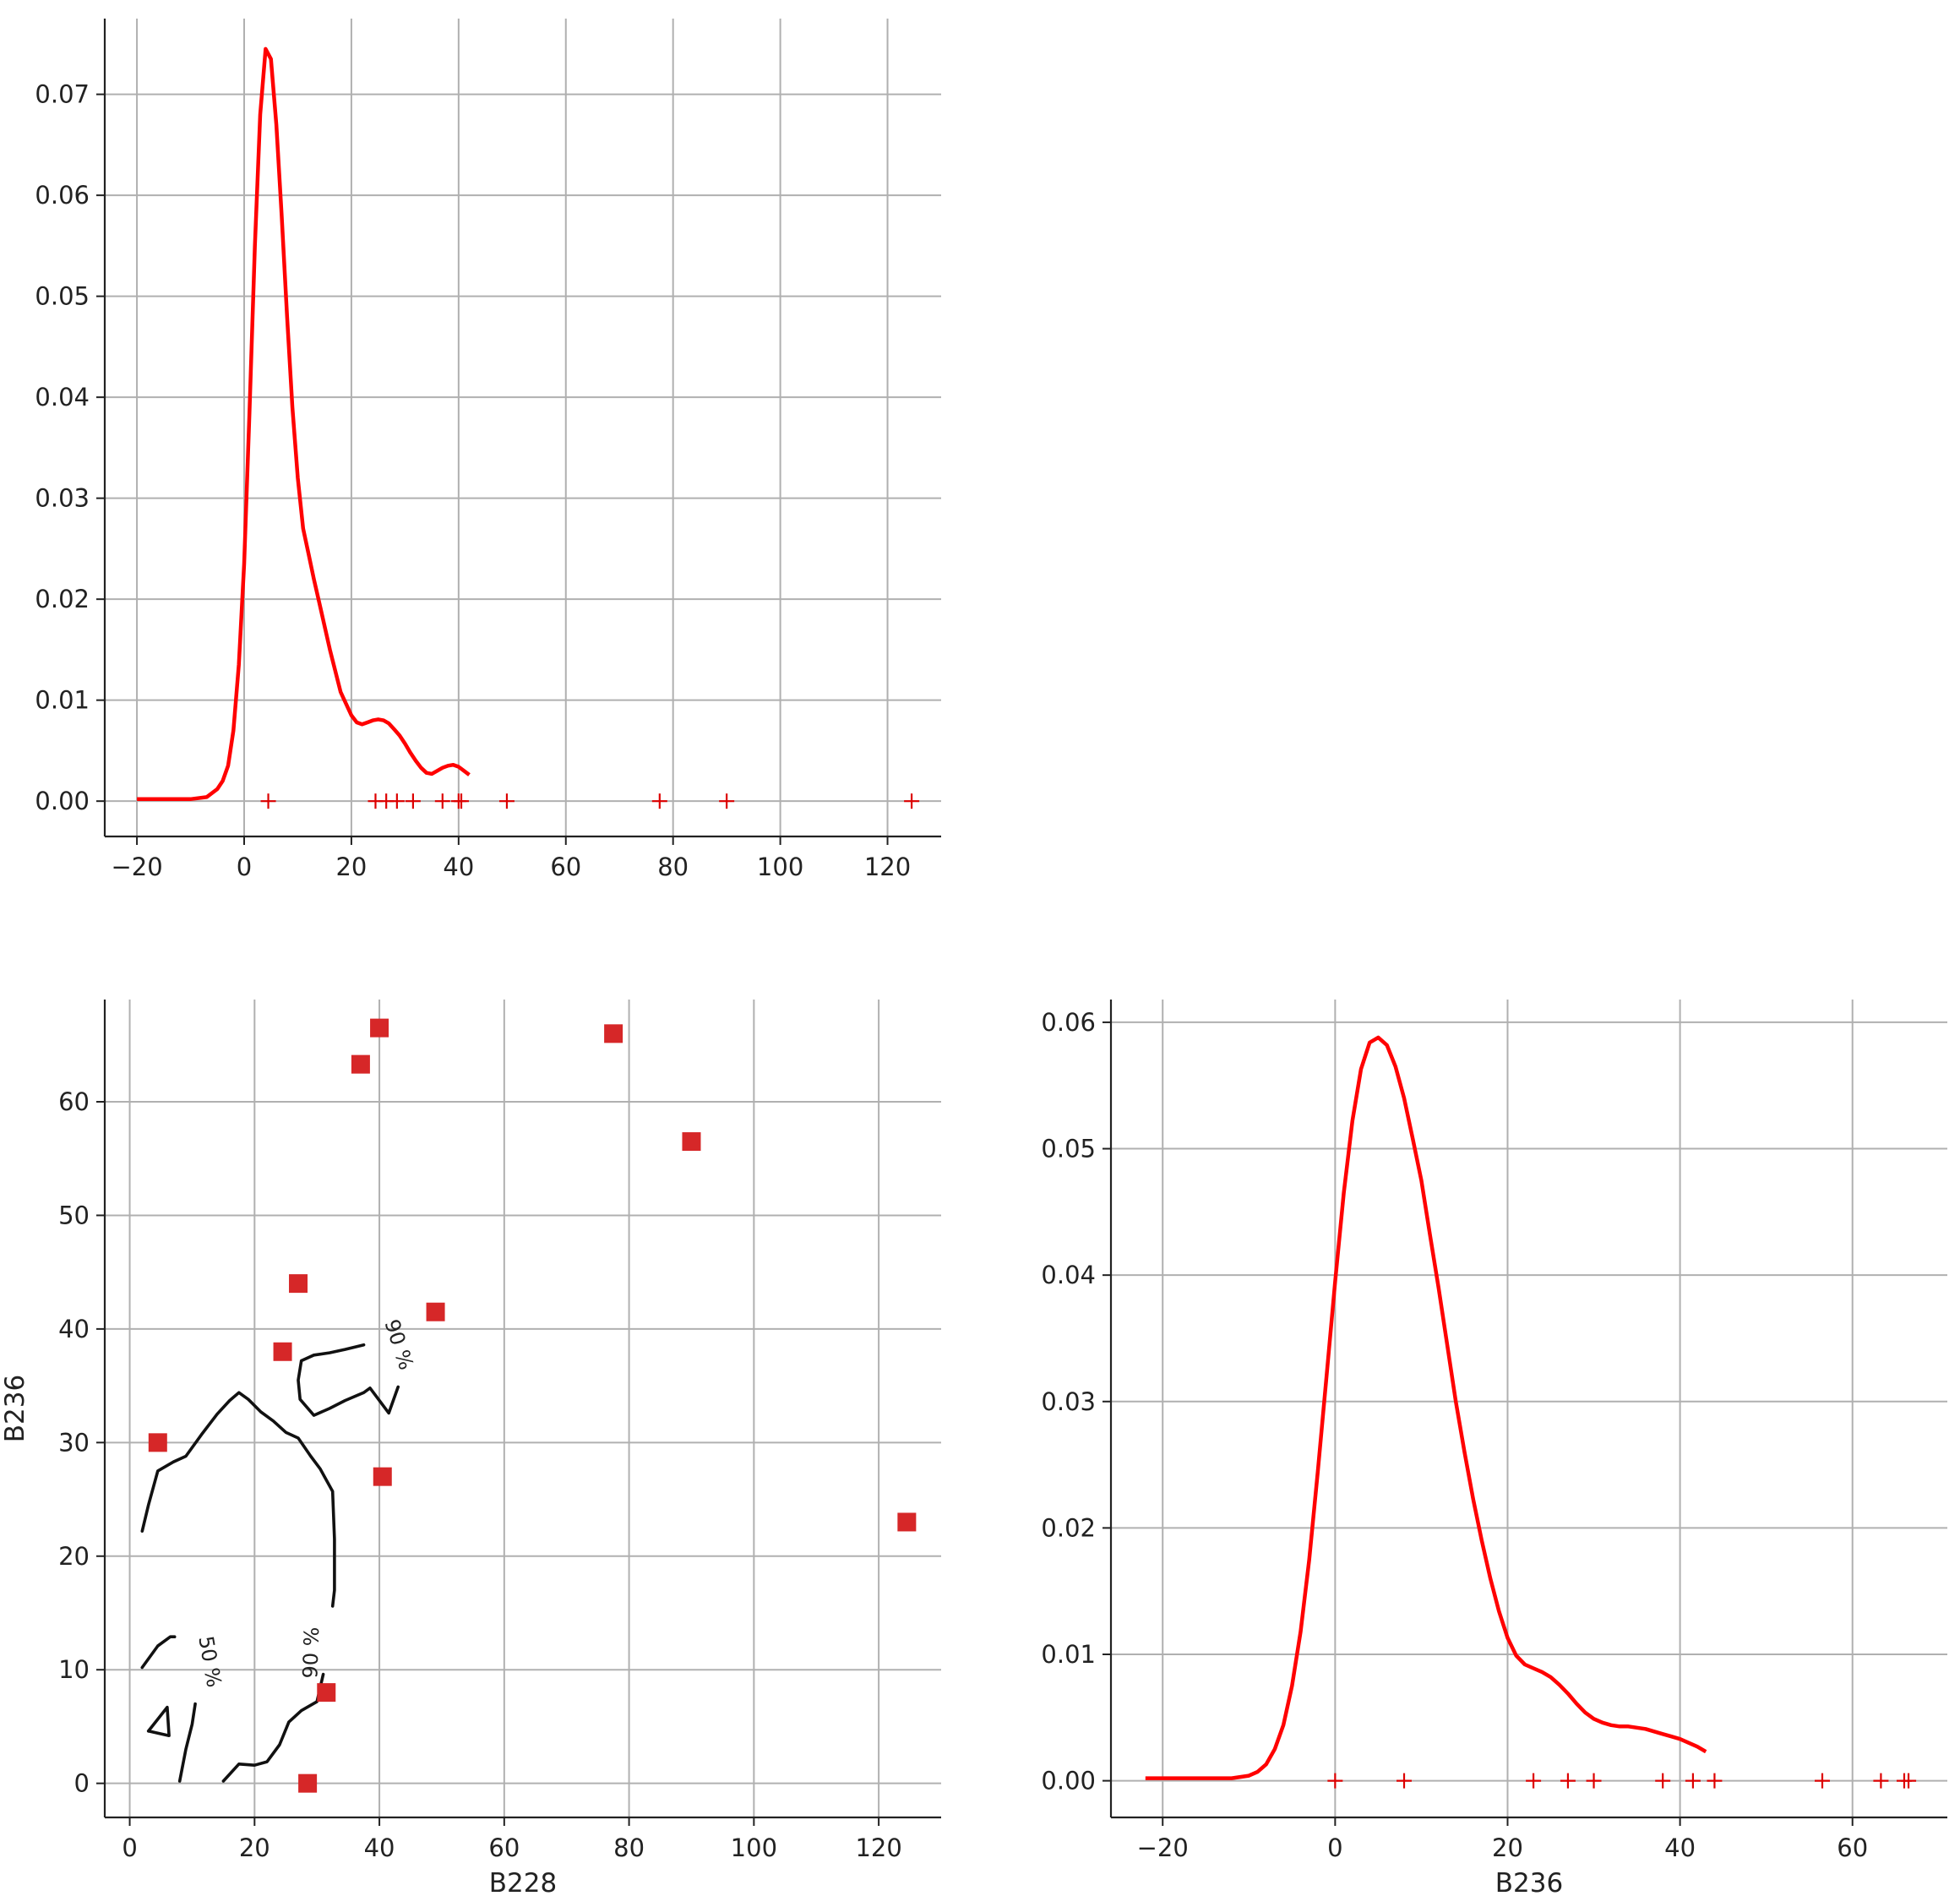 This screenshot has height=1896, width=1960. What do you see at coordinates (82, 1784) in the screenshot?
I see `y-tick-label: 0` at bounding box center [82, 1784].